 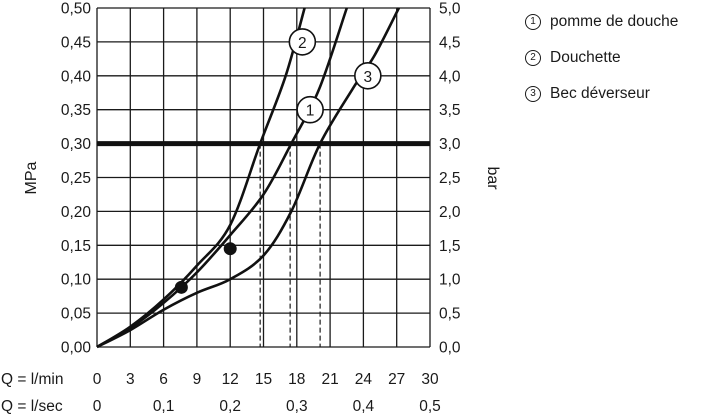 I want to click on x-tick-label-row1: 9, so click(x=197, y=379).